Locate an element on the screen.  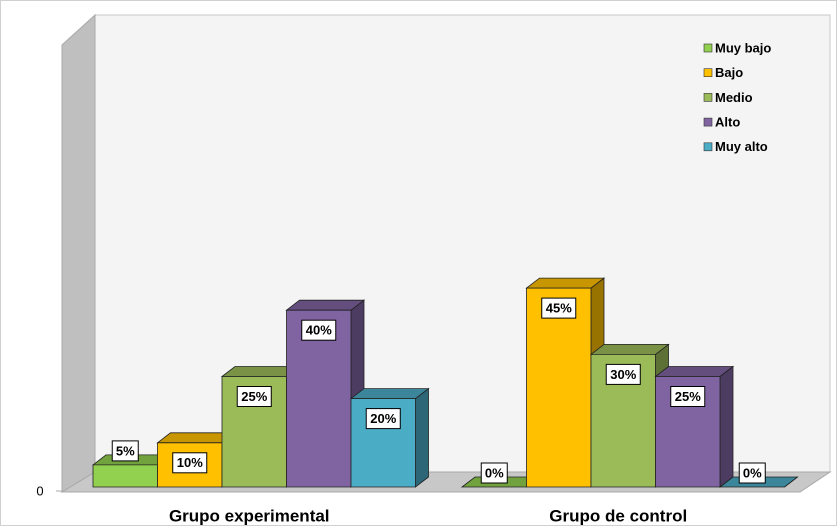
x-tick-label: Grupo de control is located at coordinates (618, 515).